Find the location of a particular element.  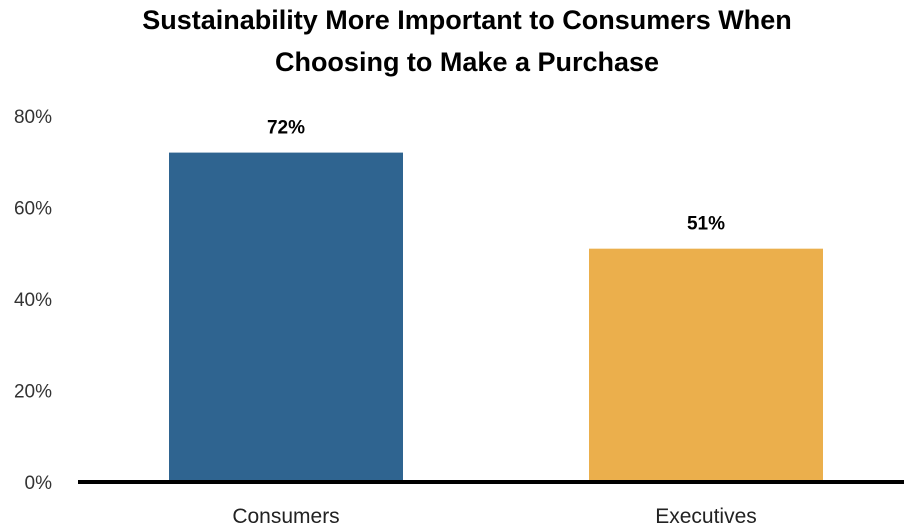

y-tick-label: 20% is located at coordinates (33, 392).